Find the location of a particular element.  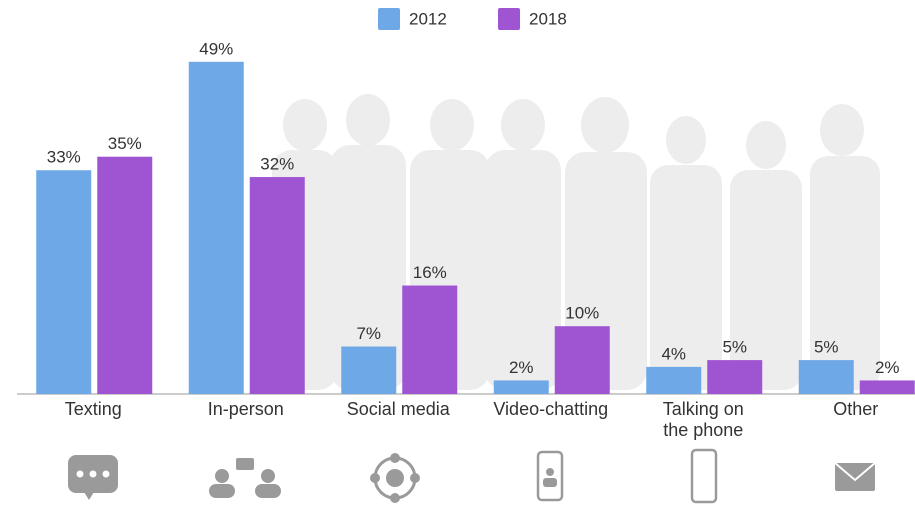

value-label: 4% is located at coordinates (673, 353).